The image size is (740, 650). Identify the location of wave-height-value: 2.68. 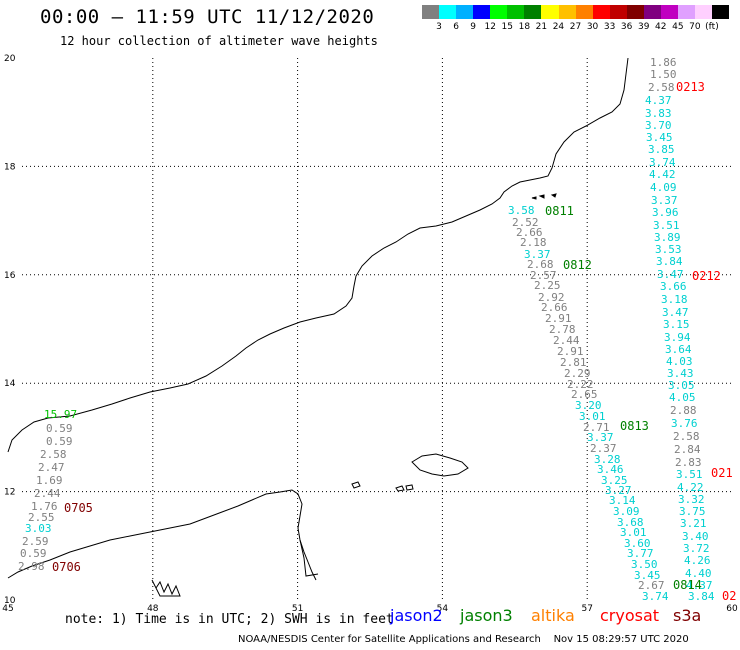
(540, 264).